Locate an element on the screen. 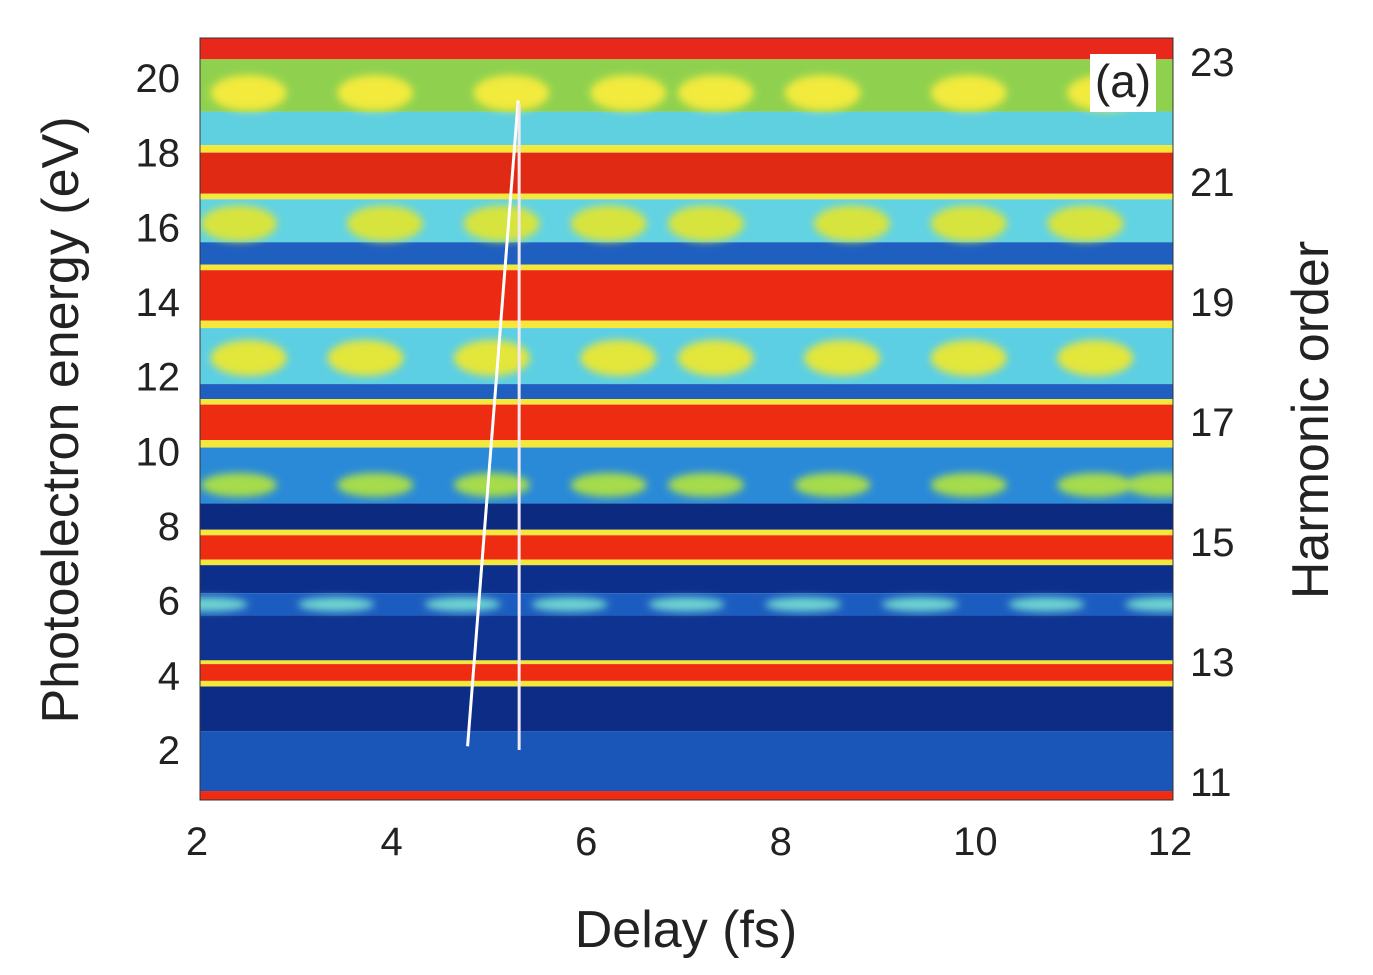 The height and width of the screenshot is (975, 1373). x-tick-label: 6 is located at coordinates (586, 842).